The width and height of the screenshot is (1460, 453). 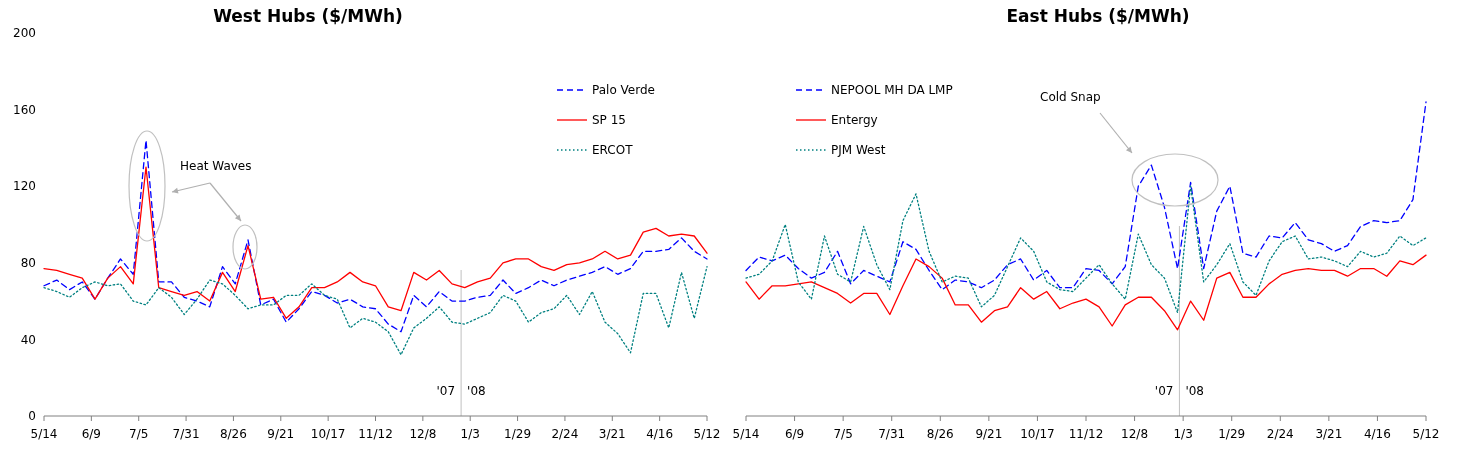 What do you see at coordinates (858, 150) in the screenshot?
I see `legend-label: PJM West` at bounding box center [858, 150].